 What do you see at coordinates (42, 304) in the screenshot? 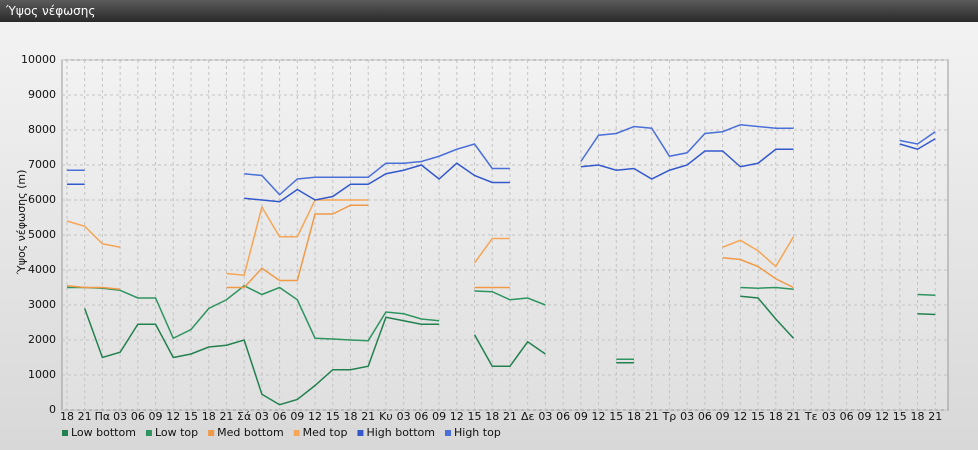
I see `y-tick-label: 3000` at bounding box center [42, 304].